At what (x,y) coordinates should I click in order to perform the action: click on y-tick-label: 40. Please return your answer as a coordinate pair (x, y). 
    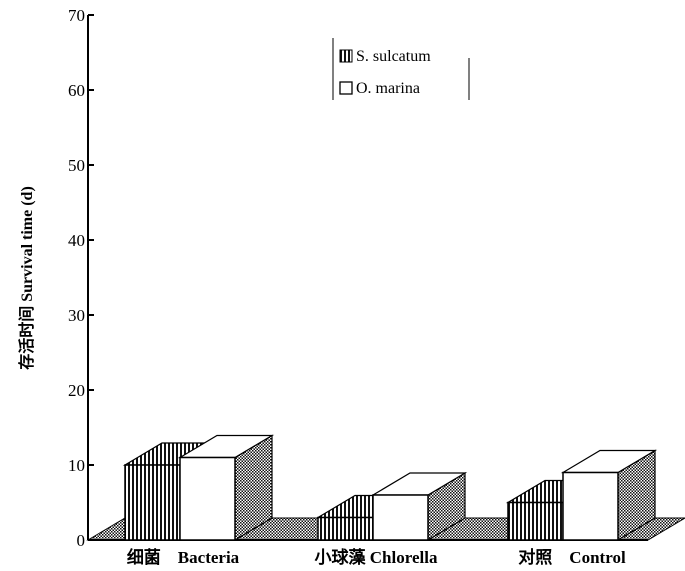
    Looking at the image, I should click on (76, 240).